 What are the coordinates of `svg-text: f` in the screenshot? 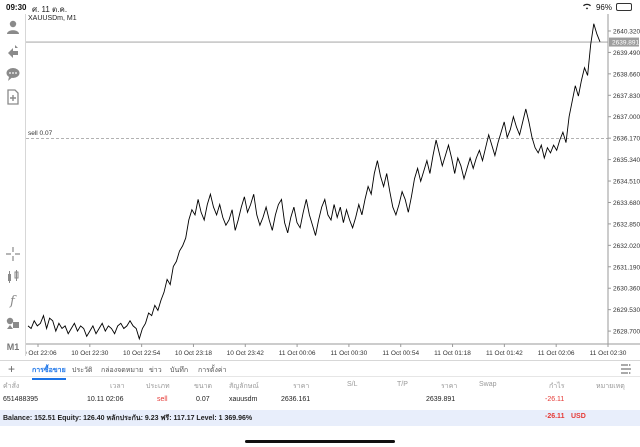 It's located at (13, 301).